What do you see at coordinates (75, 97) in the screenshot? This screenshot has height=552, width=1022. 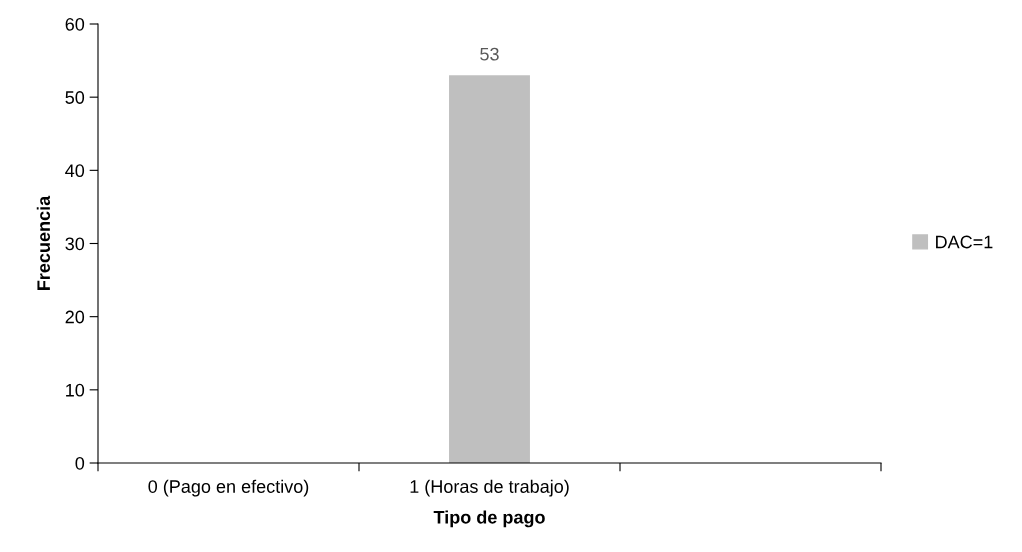 I see `y-tick-label: 50` at bounding box center [75, 97].